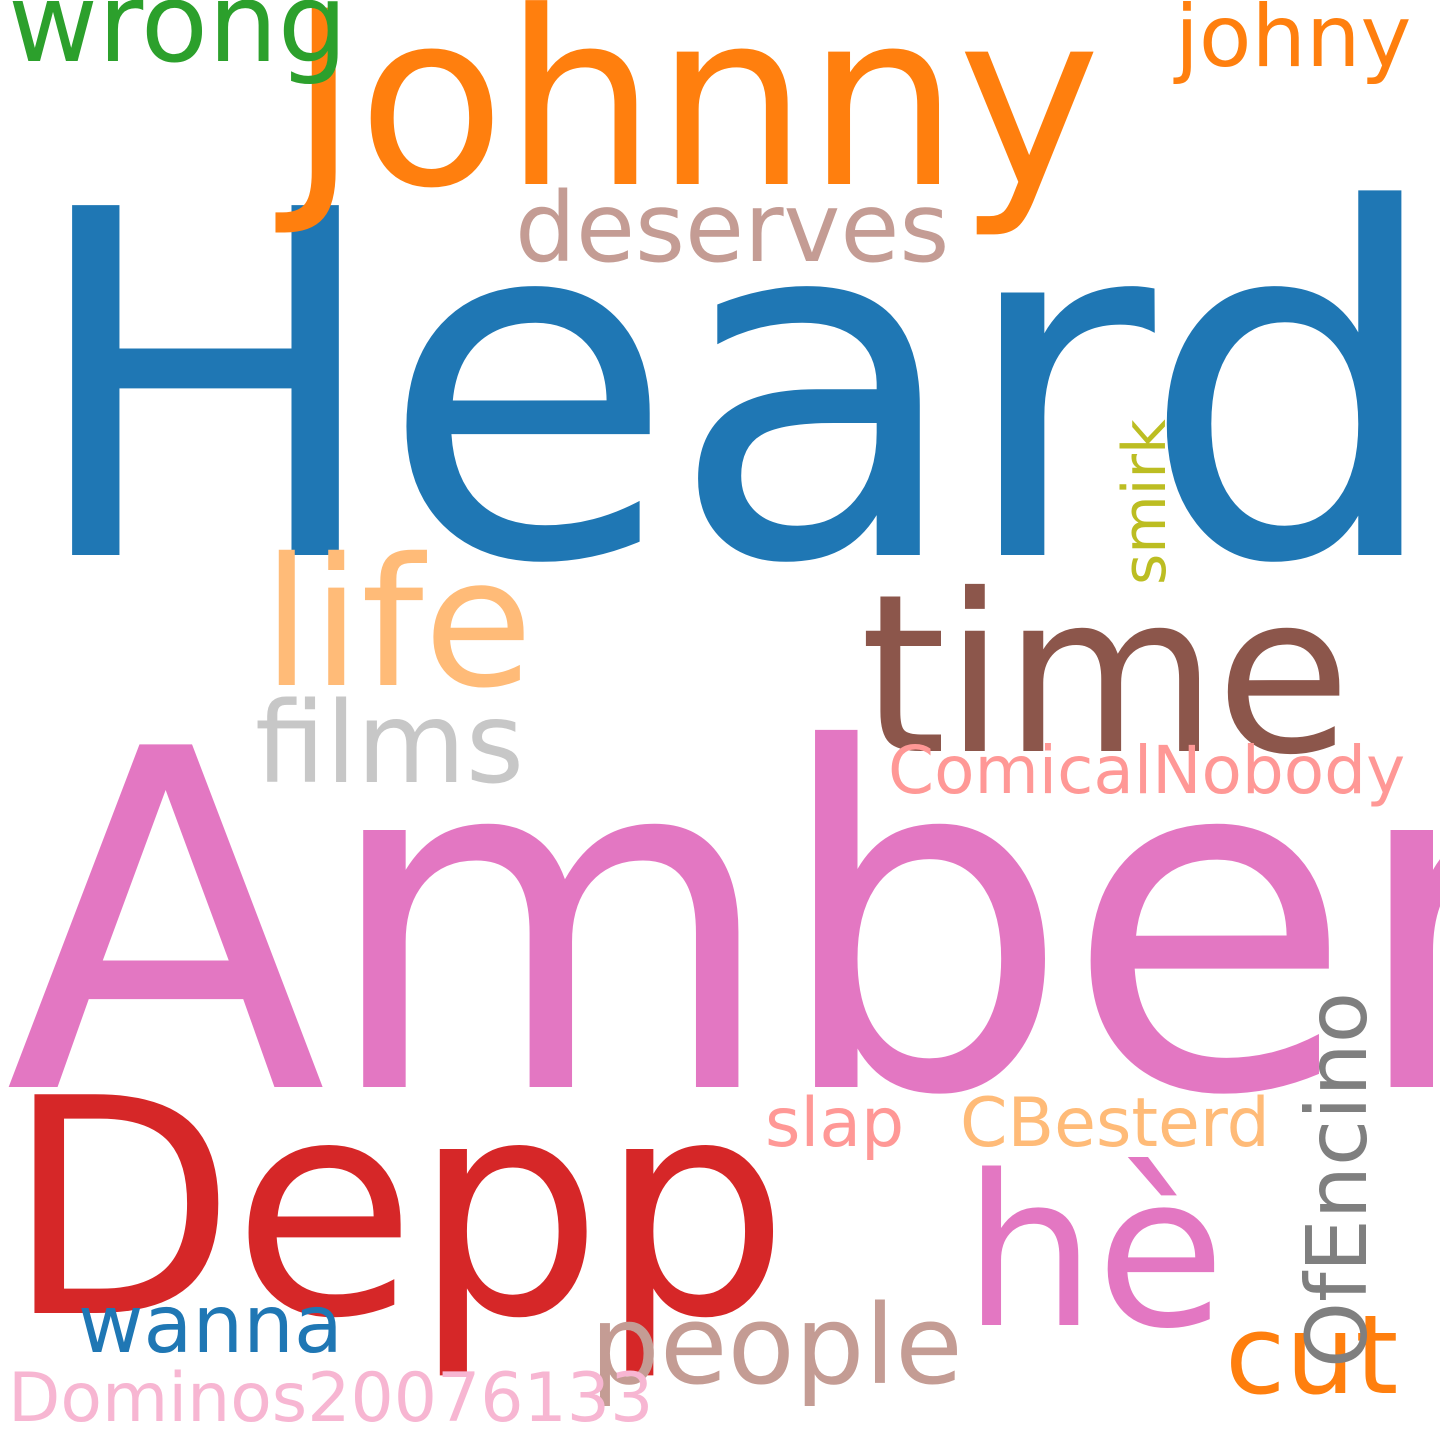 This screenshot has width=1440, height=1440. I want to click on word-cbesterd: CBesterd, so click(1115, 1123).